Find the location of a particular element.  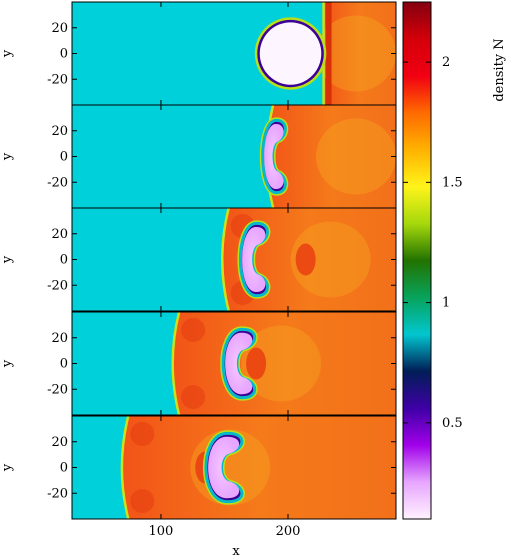

colorbar-tick-label: 0.5 is located at coordinates (452, 423).